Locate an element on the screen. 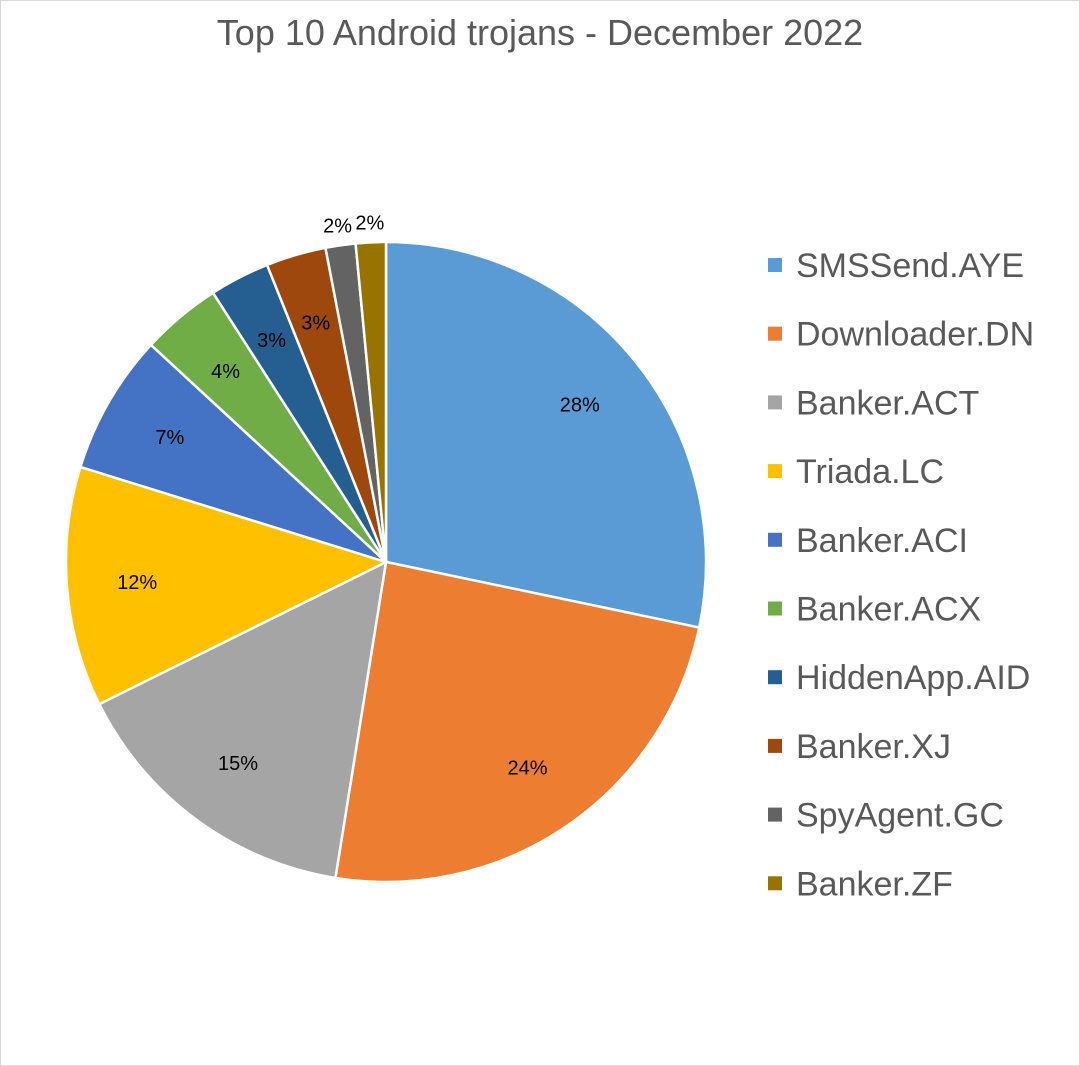  legend-label-triada-lc: Triada.LC is located at coordinates (870, 472).